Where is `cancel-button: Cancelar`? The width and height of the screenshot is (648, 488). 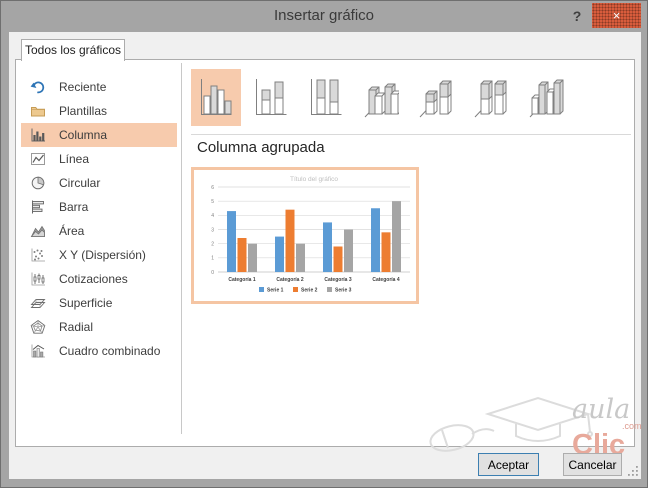
cancel-button: Cancelar is located at coordinates (592, 464).